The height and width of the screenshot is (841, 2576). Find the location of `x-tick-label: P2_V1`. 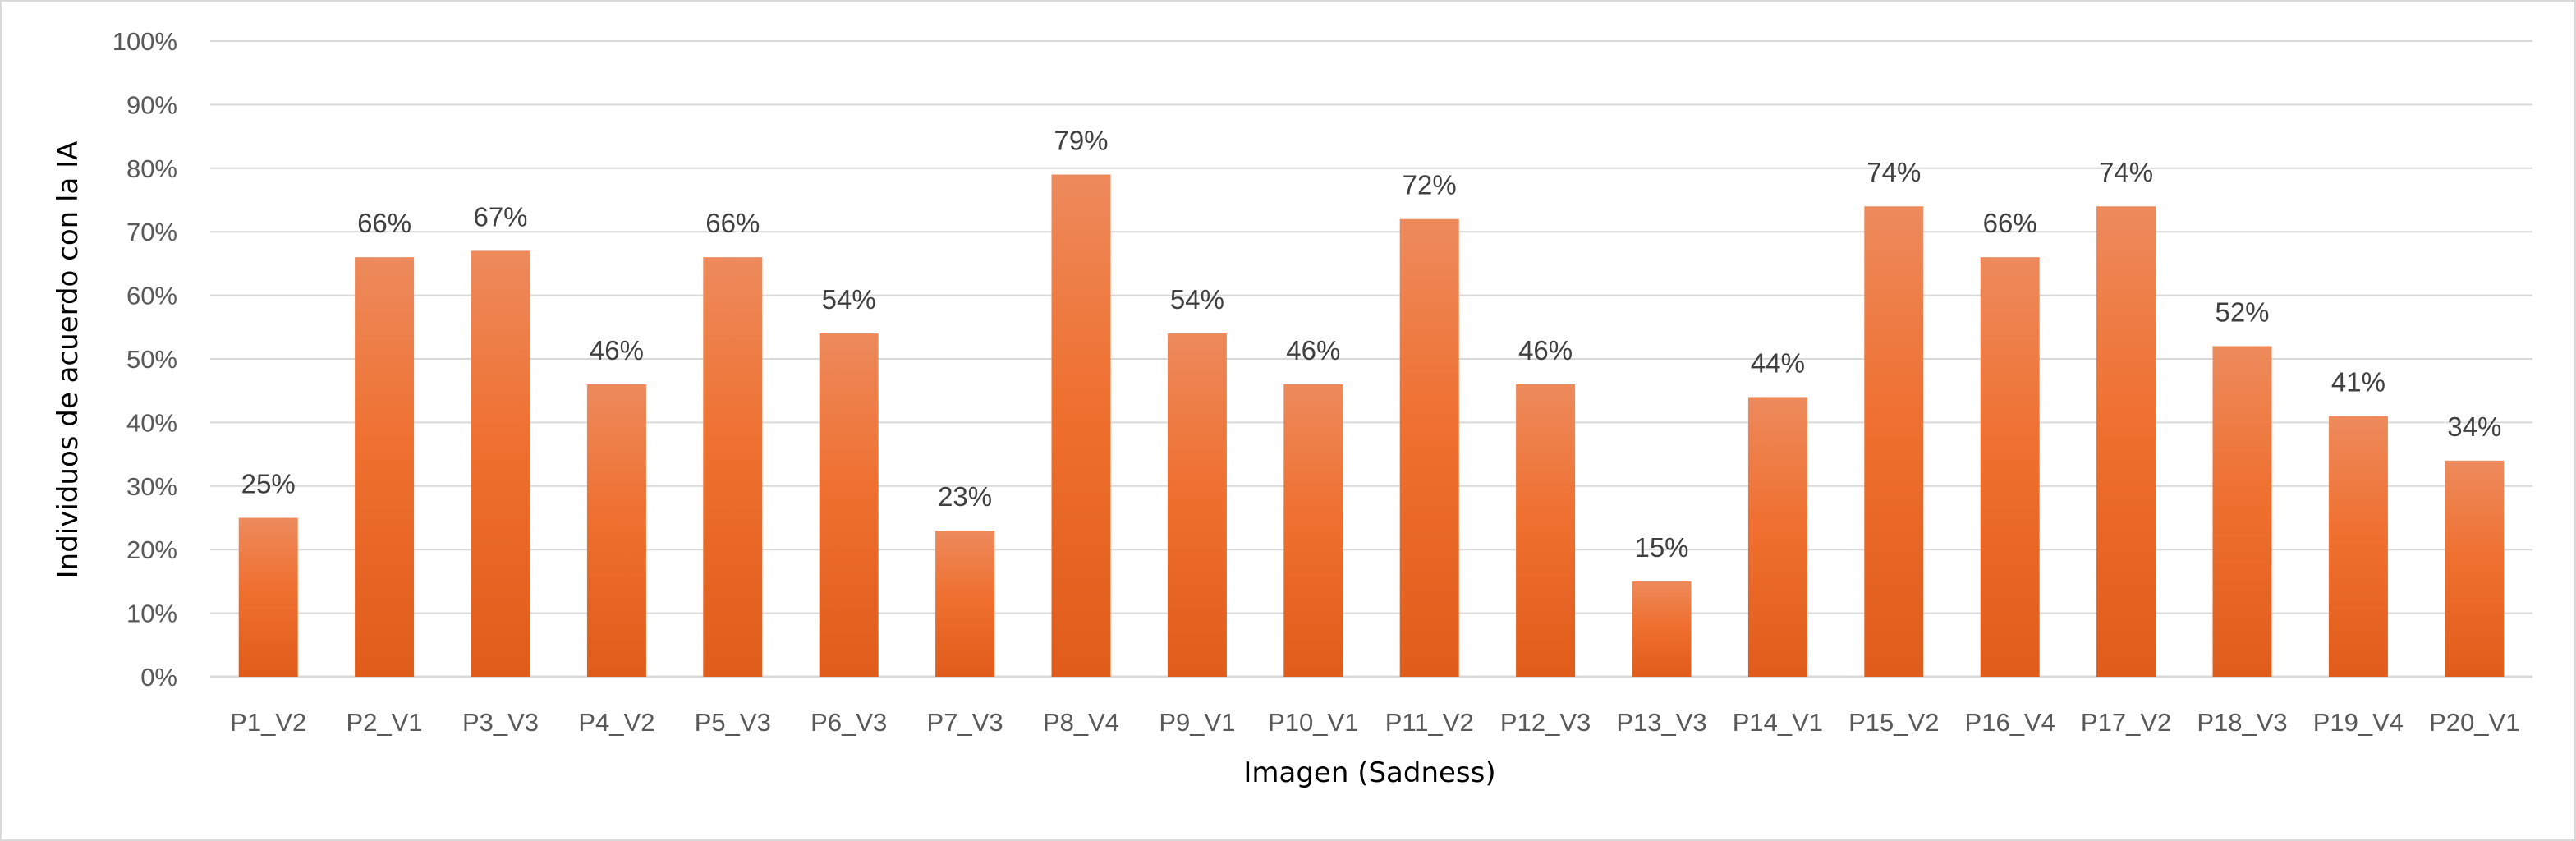

x-tick-label: P2_V1 is located at coordinates (385, 722).